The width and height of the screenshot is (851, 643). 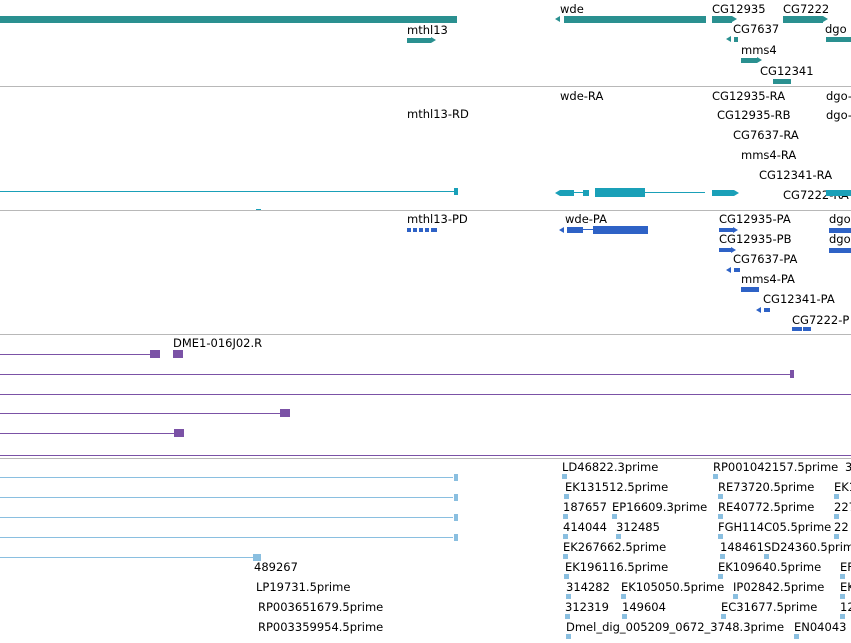 What do you see at coordinates (766, 507) in the screenshot?
I see `feature-label: RE40772.5prime` at bounding box center [766, 507].